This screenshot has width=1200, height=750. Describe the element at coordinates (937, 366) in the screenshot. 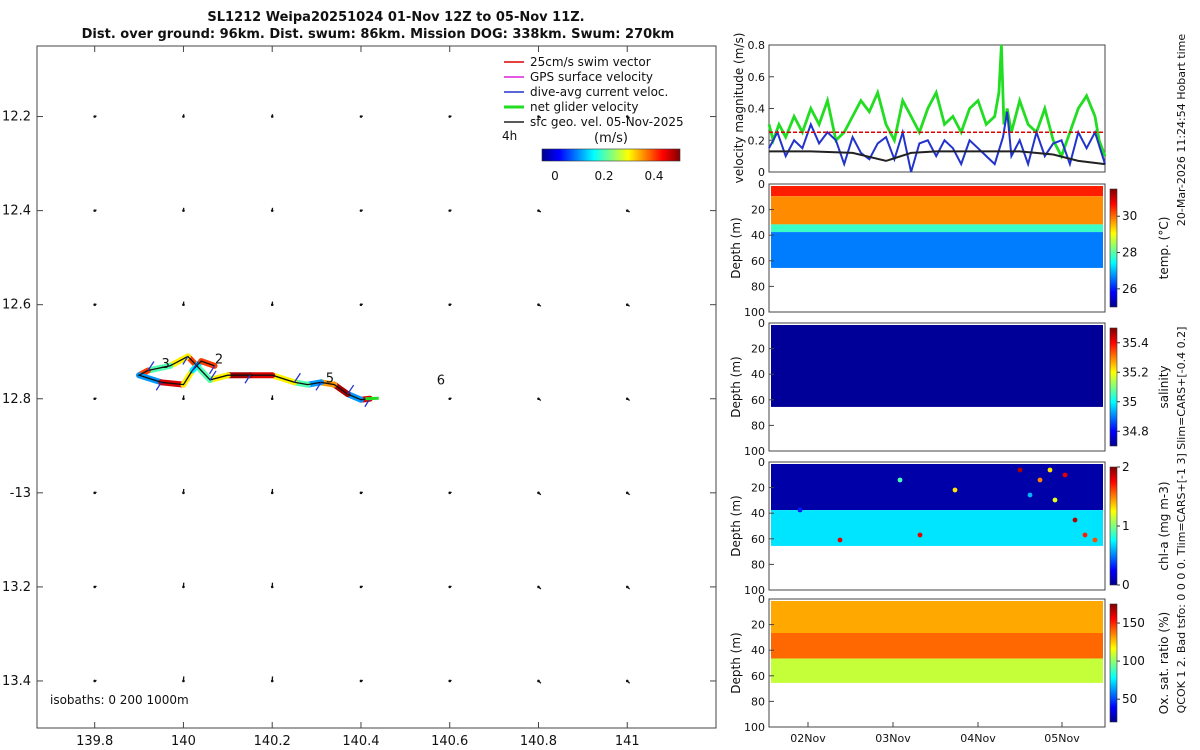

I see `section-layer-salinity` at that location.